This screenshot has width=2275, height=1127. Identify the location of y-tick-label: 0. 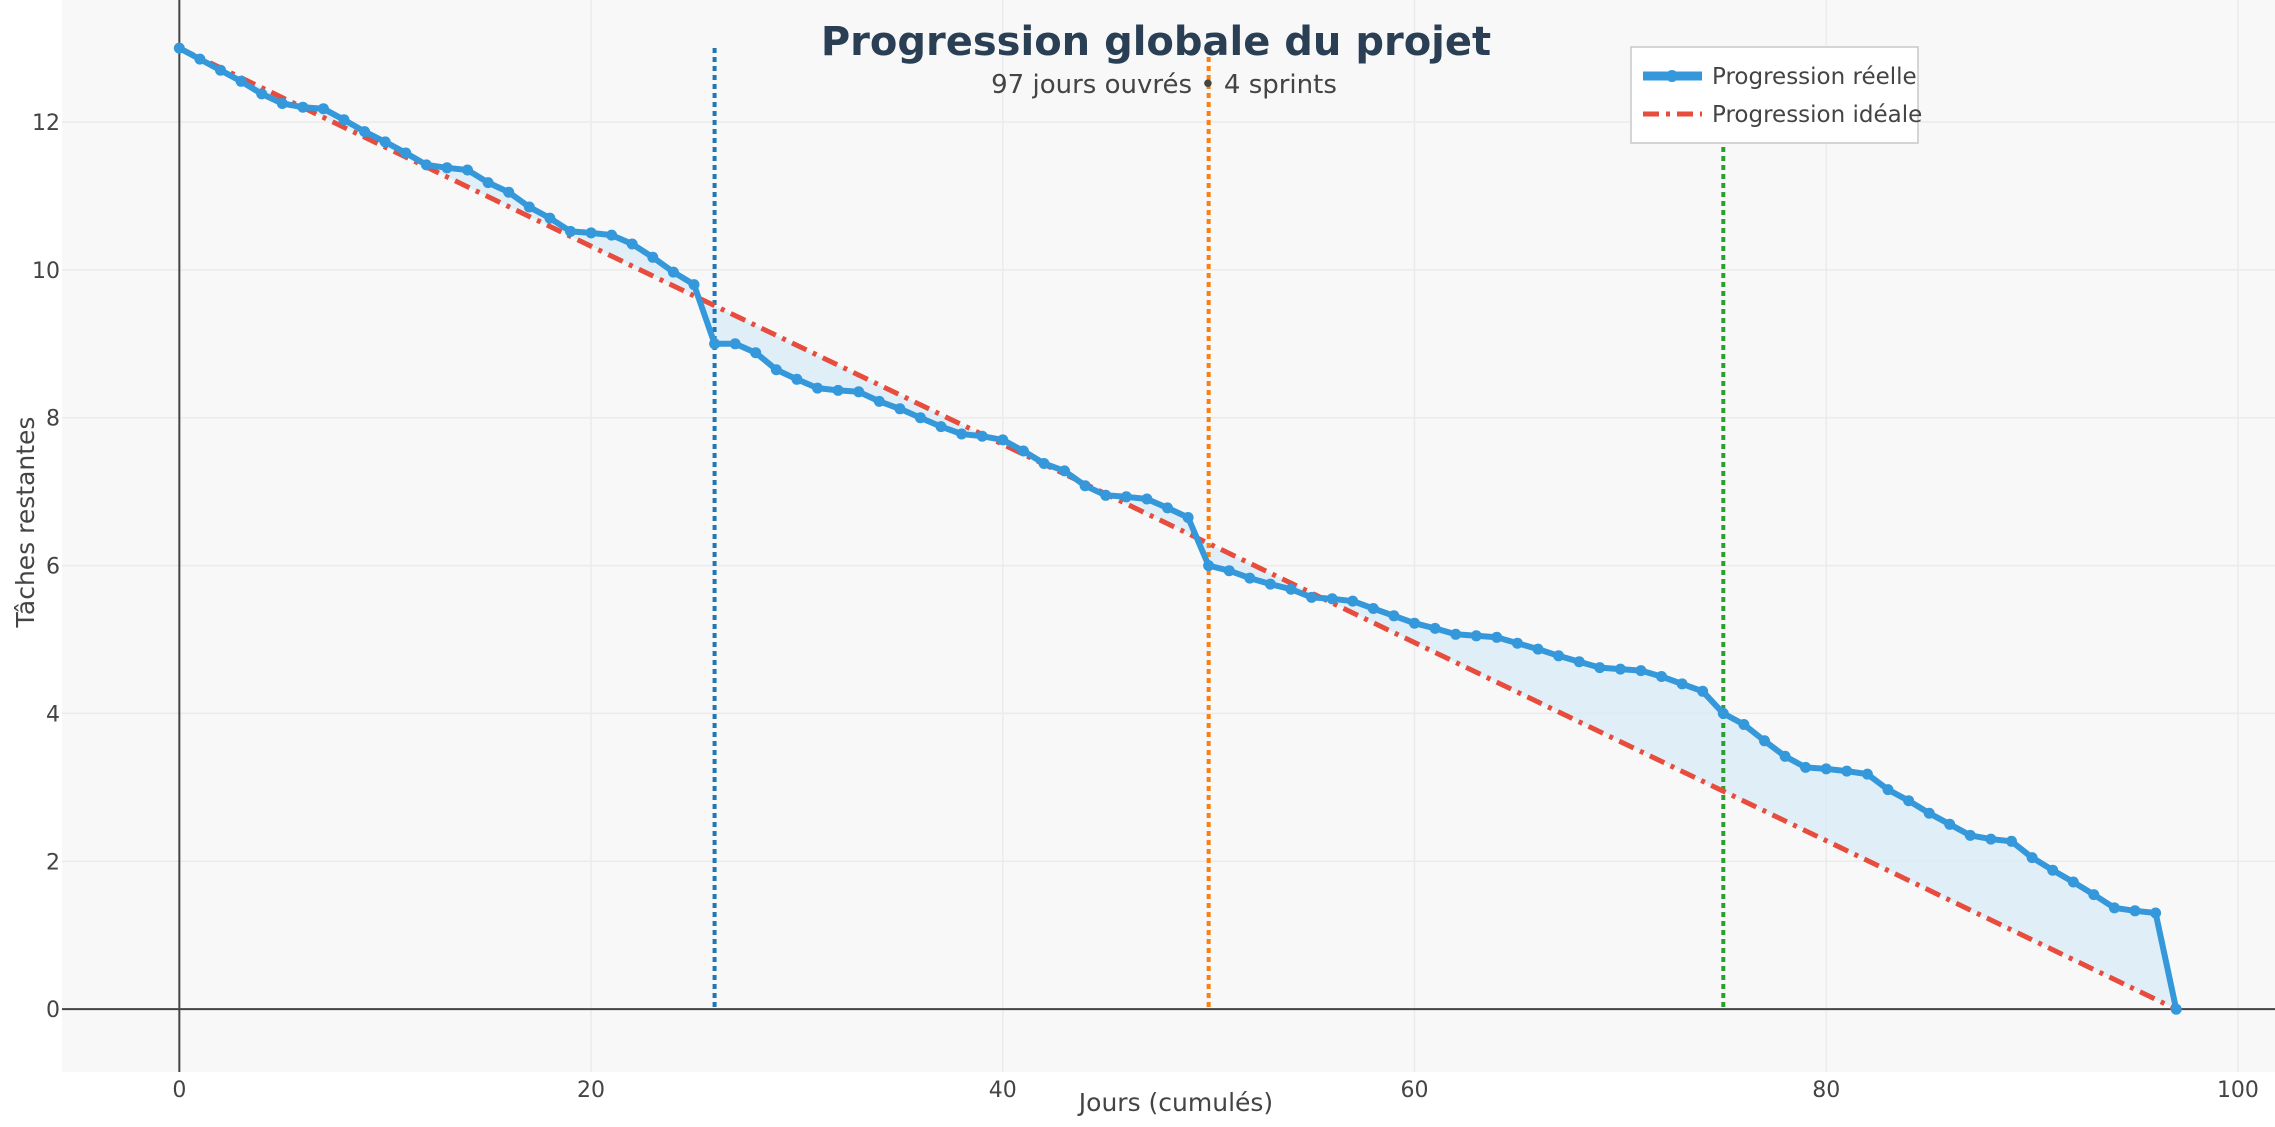
(53, 1010).